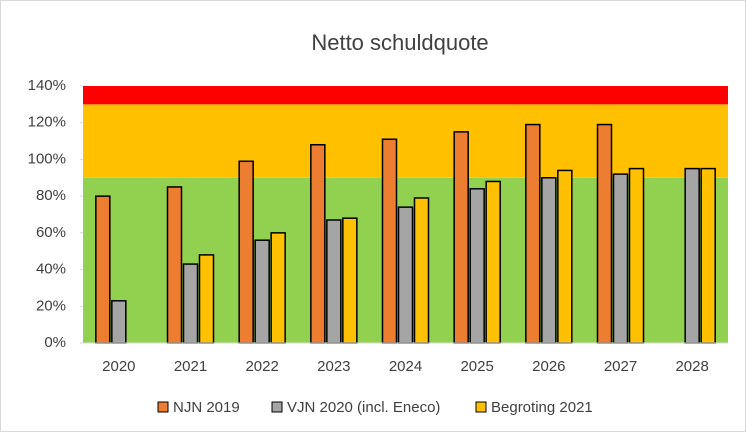 This screenshot has height=437, width=746. I want to click on legend-label: VJN 2020 (incl. Eneco), so click(363, 407).